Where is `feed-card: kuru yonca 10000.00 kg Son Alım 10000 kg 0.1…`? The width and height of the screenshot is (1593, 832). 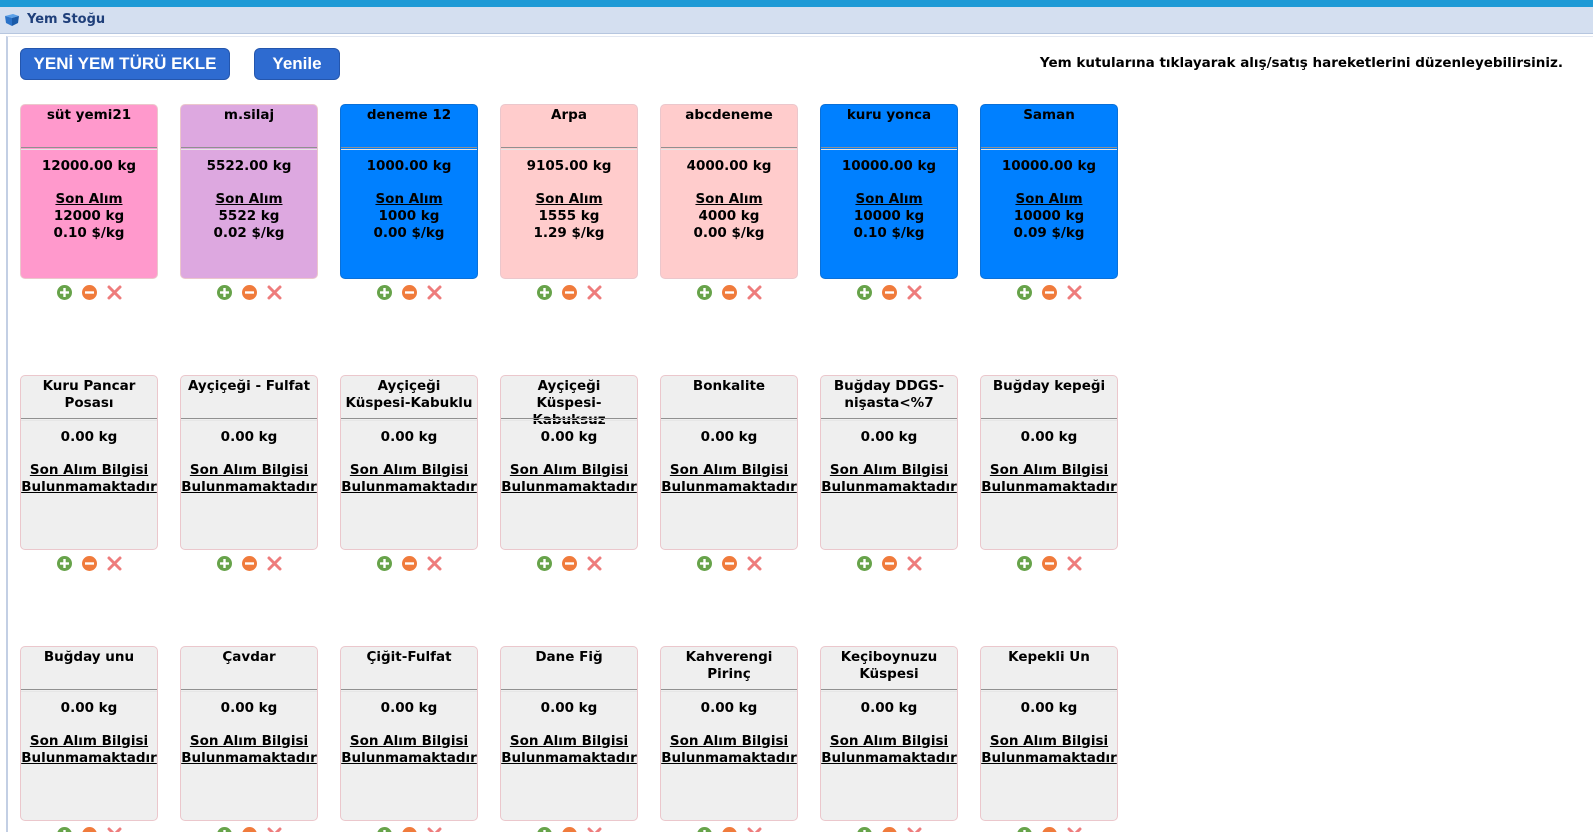 feed-card: kuru yonca 10000.00 kg Son Alım 10000 kg 0.1… is located at coordinates (889, 191).